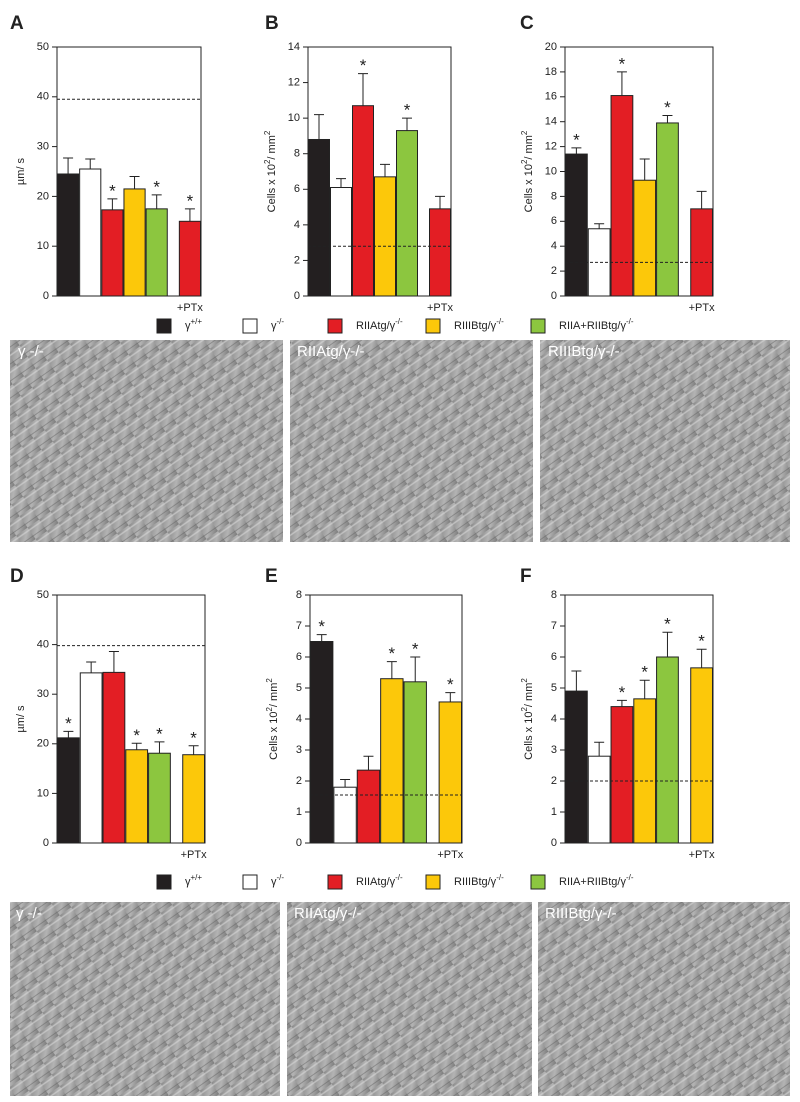 This screenshot has width=800, height=1102. Describe the element at coordinates (299, 750) in the screenshot. I see `y-tick-label: 3` at that location.